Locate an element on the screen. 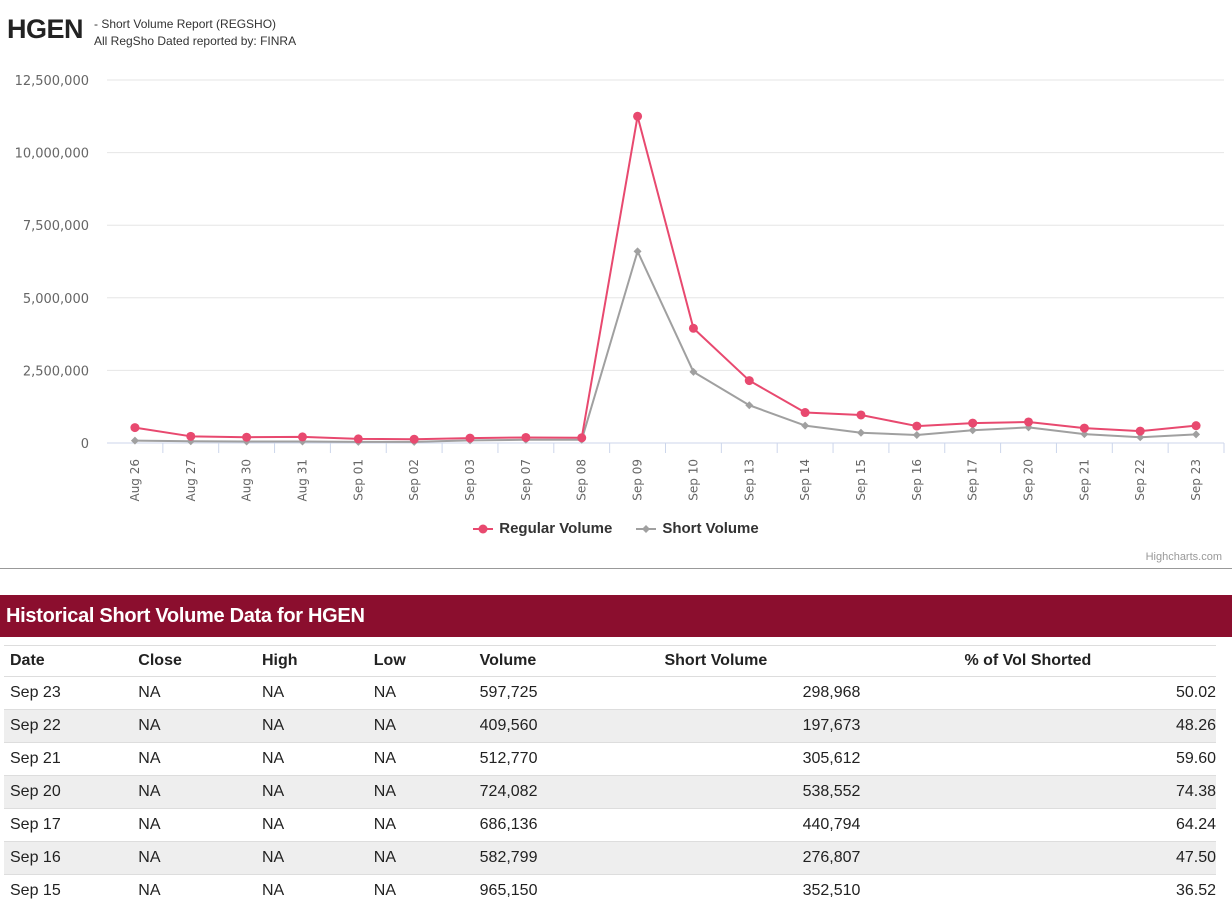  cell-pct-shorted: 74.38 is located at coordinates (1038, 792).